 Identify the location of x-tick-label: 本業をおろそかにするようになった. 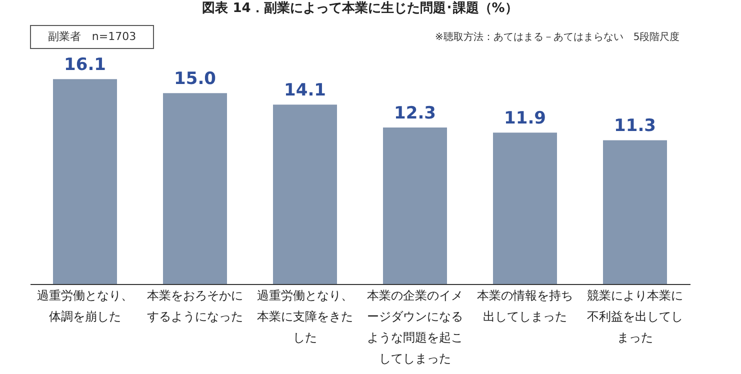
(195, 306).